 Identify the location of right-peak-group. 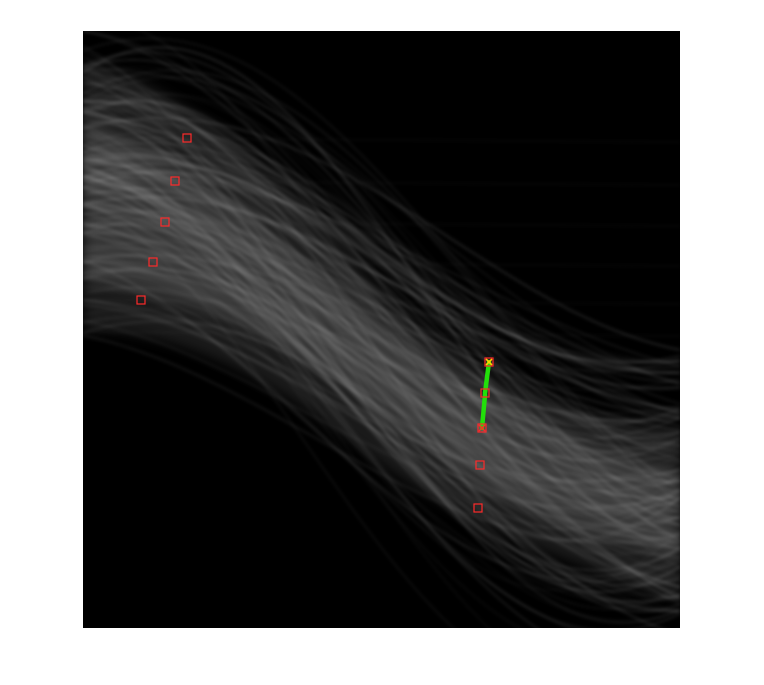
(483, 435).